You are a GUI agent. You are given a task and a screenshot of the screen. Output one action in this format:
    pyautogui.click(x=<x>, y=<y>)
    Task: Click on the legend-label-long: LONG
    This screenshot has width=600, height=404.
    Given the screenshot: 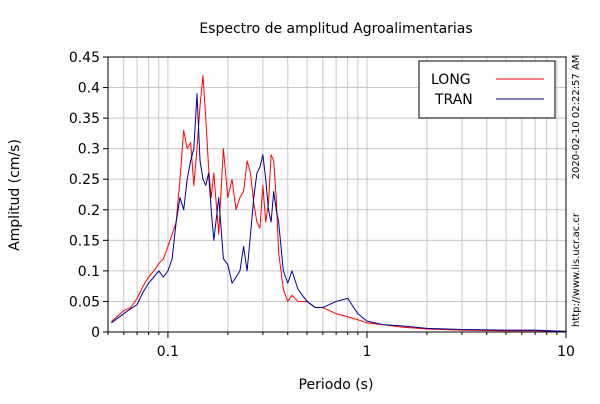 What is the action you would take?
    pyautogui.click(x=451, y=80)
    